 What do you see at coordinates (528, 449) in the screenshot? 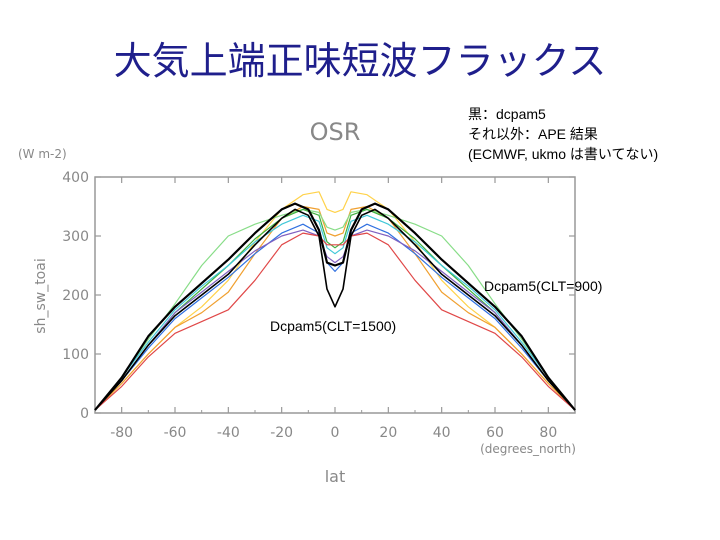
I see `x-units-label: (degrees_north)` at bounding box center [528, 449].